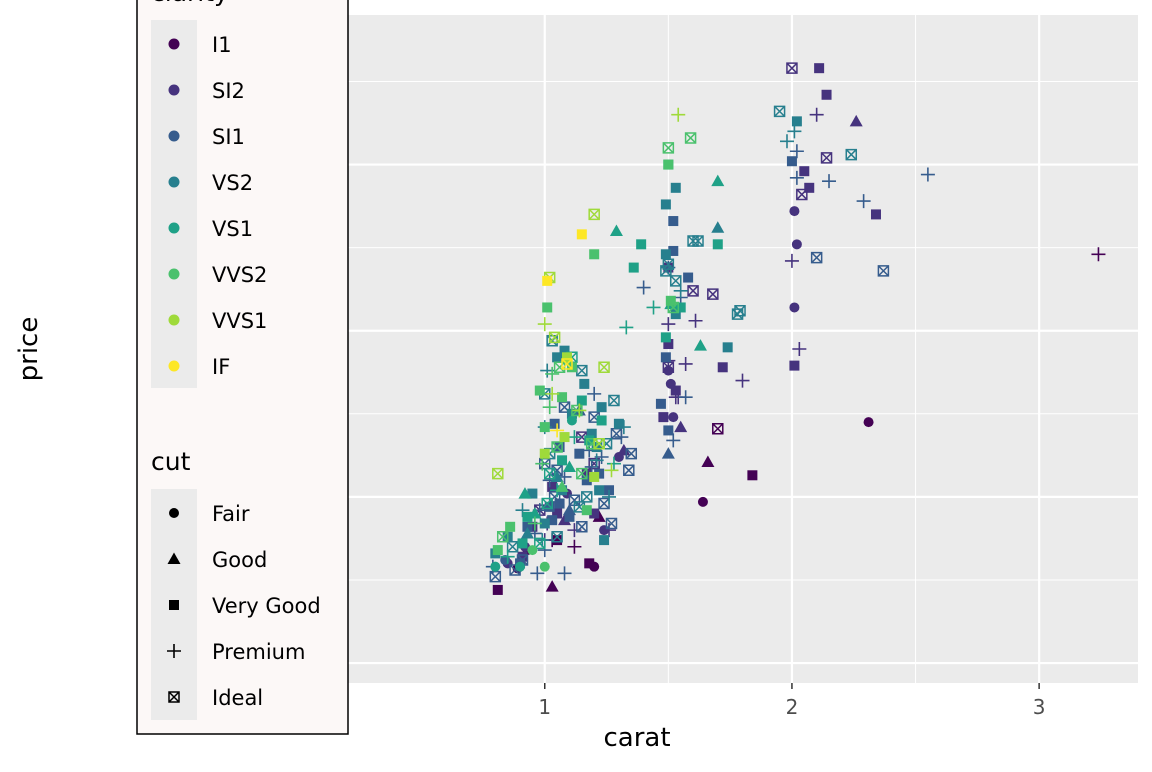 The width and height of the screenshot is (1152, 772). I want to click on cut-key-circle-icon, so click(174, 513).